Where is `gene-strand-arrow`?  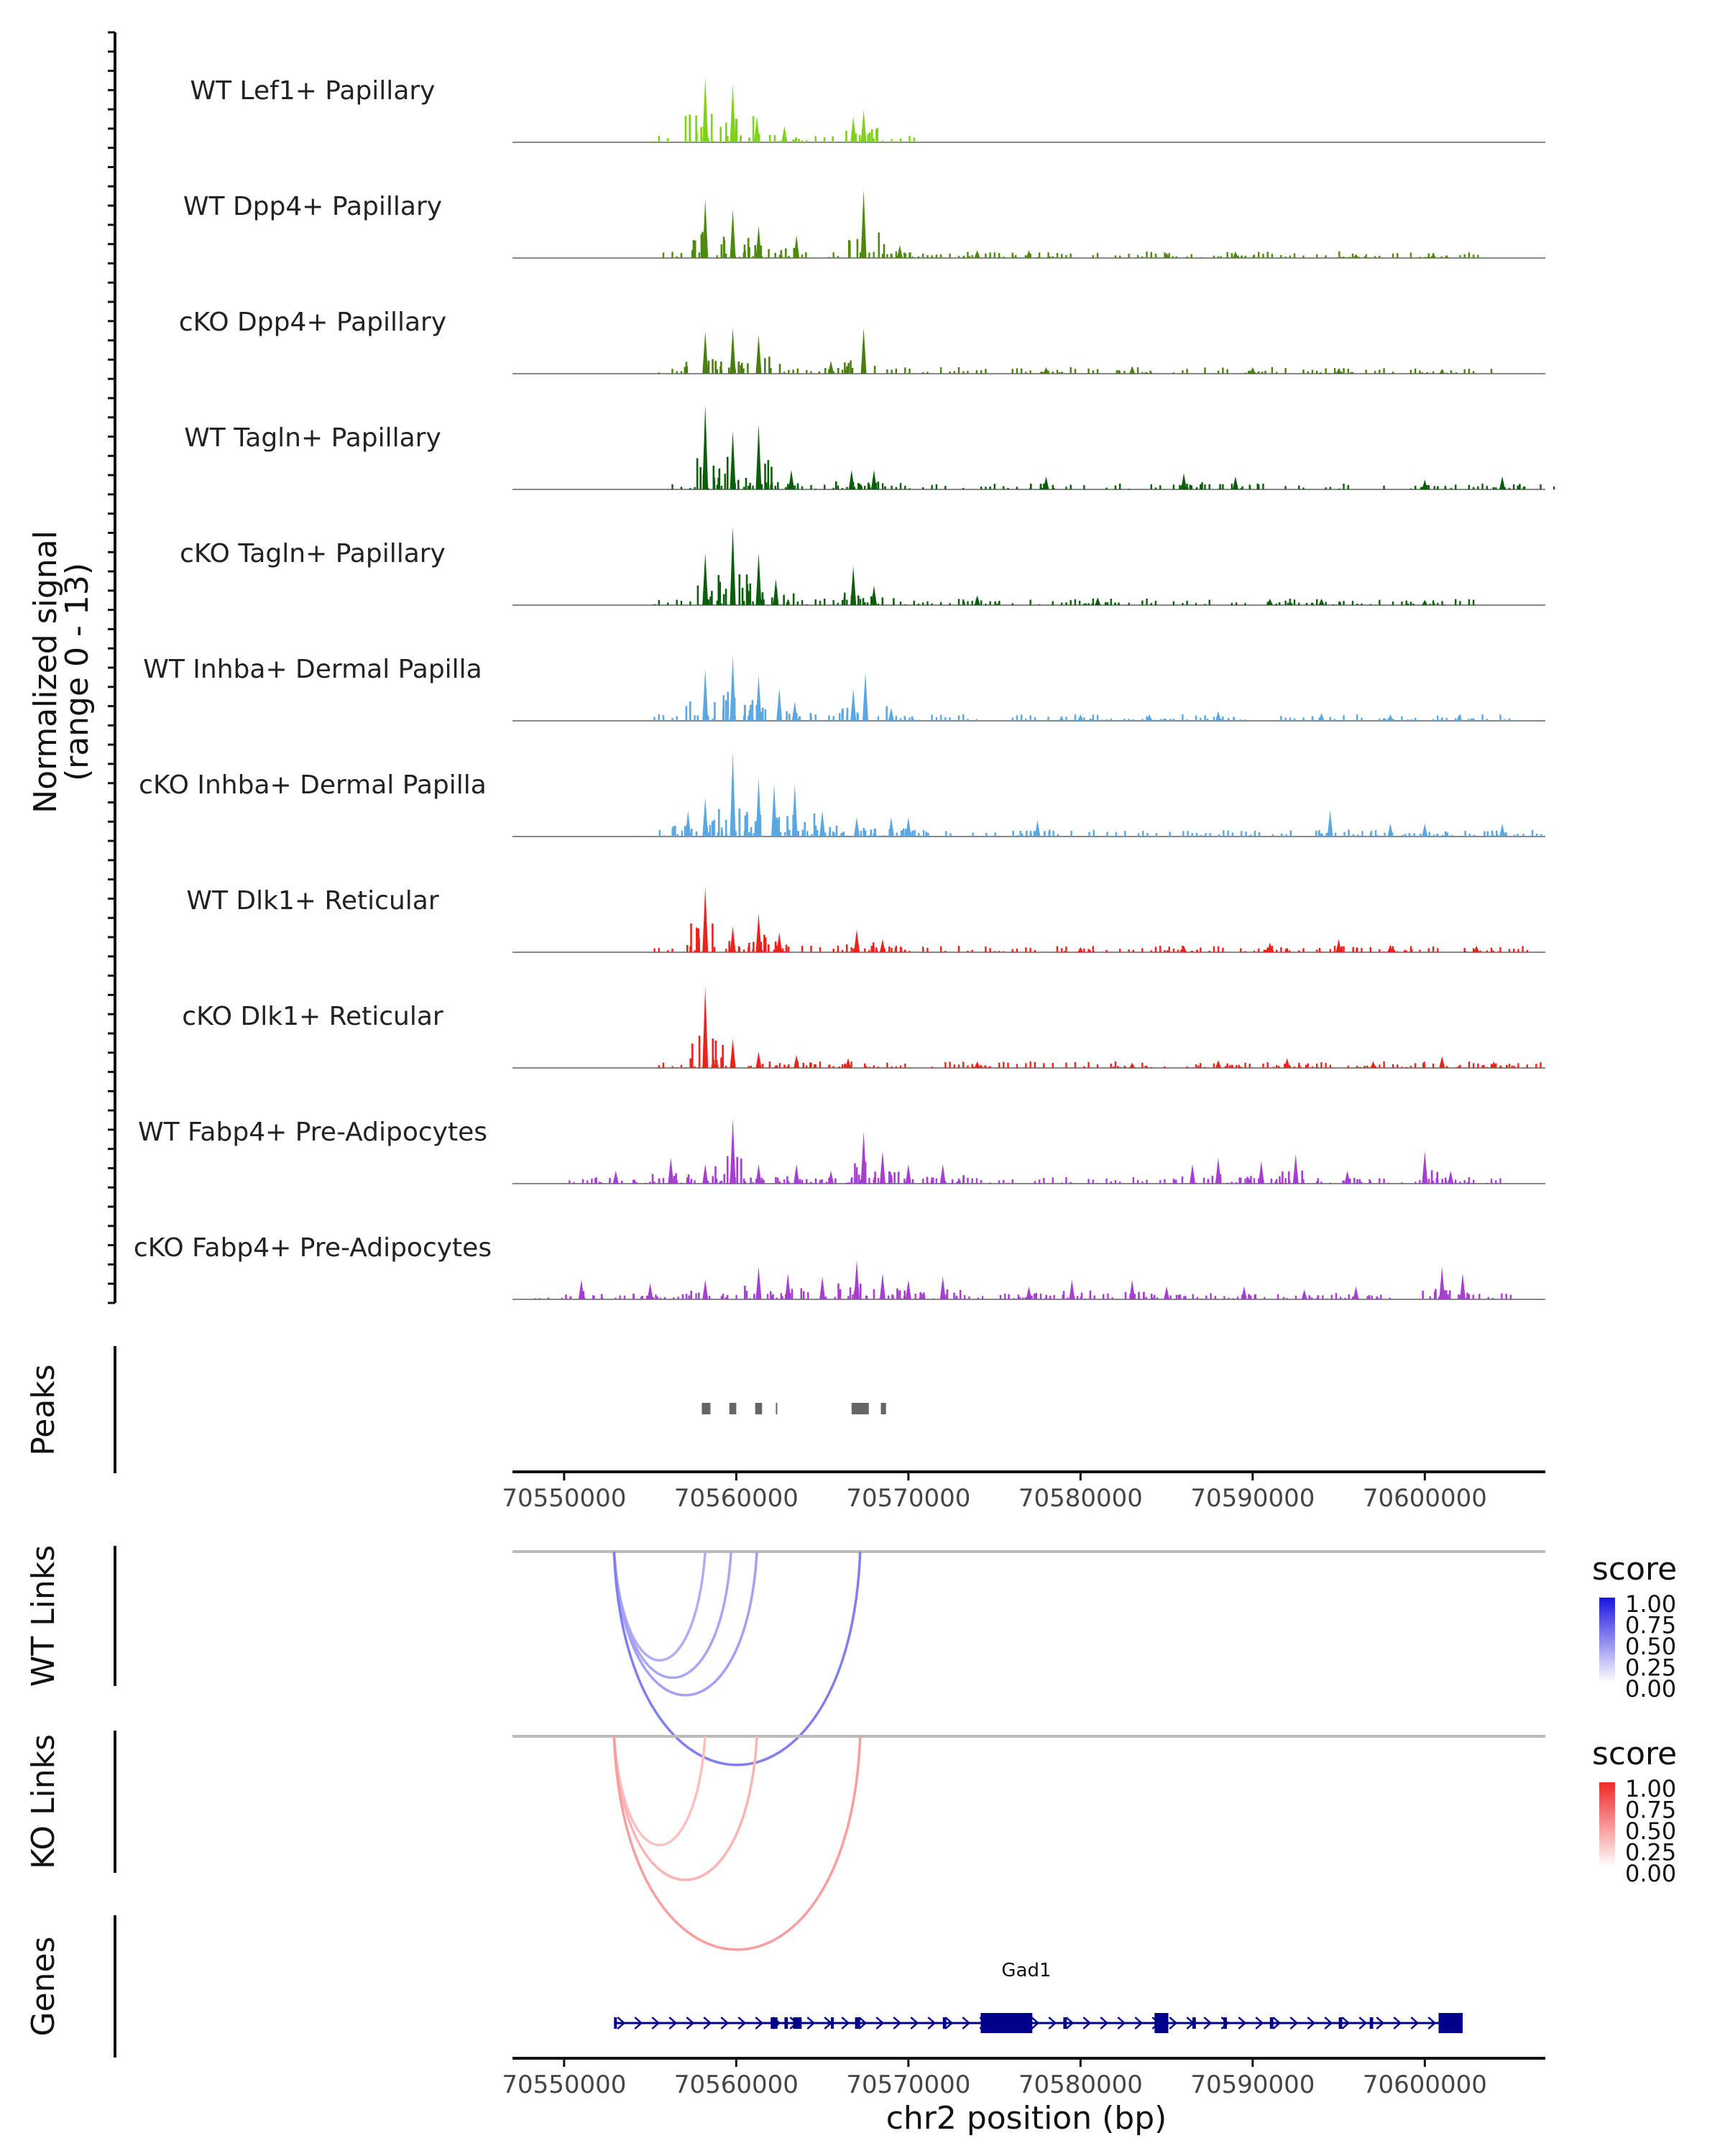
gene-strand-arrow is located at coordinates (690, 2024).